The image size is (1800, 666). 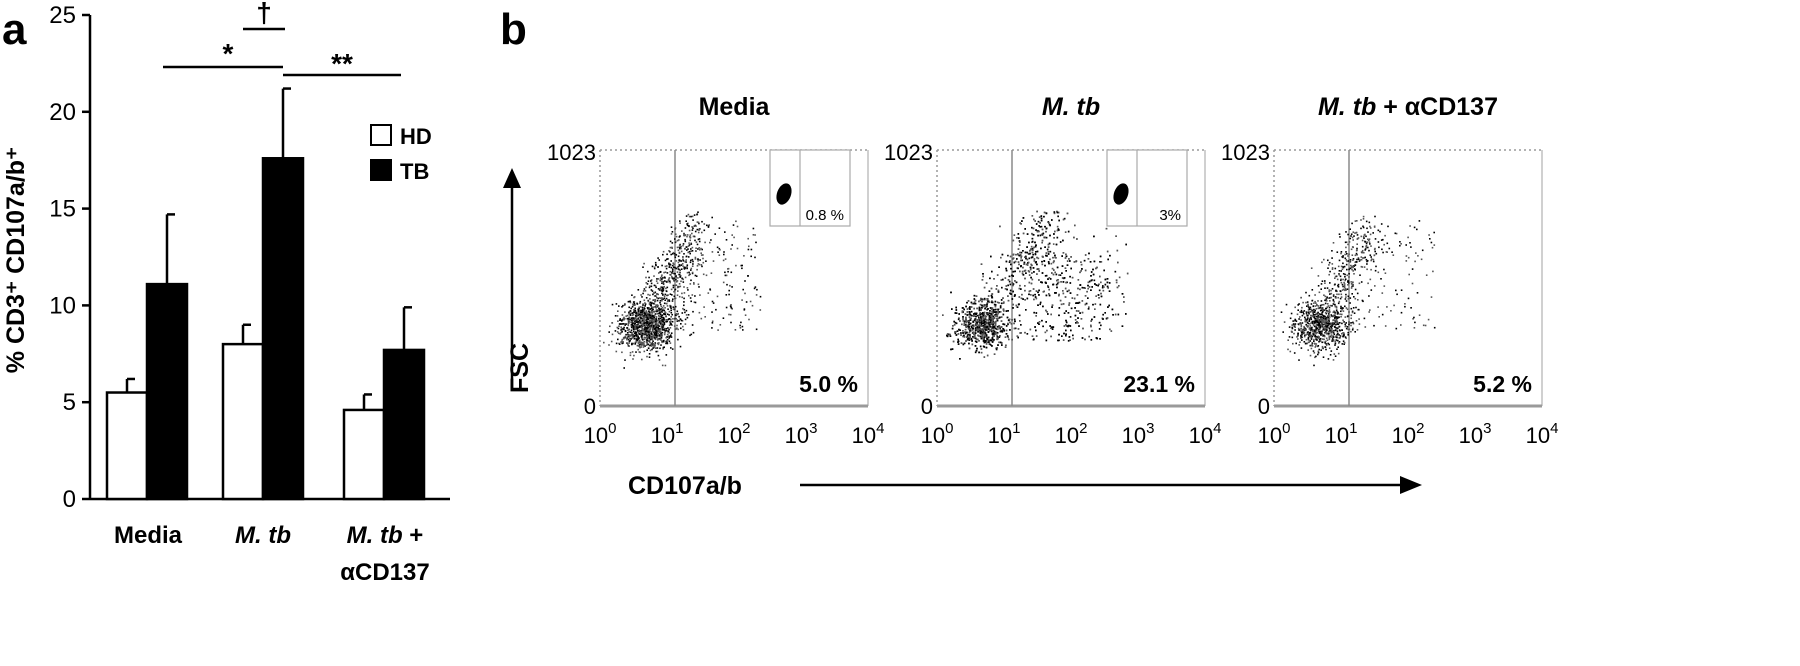 What do you see at coordinates (385, 535) in the screenshot?
I see `category-label-mtb-acd137: M. tb +` at bounding box center [385, 535].